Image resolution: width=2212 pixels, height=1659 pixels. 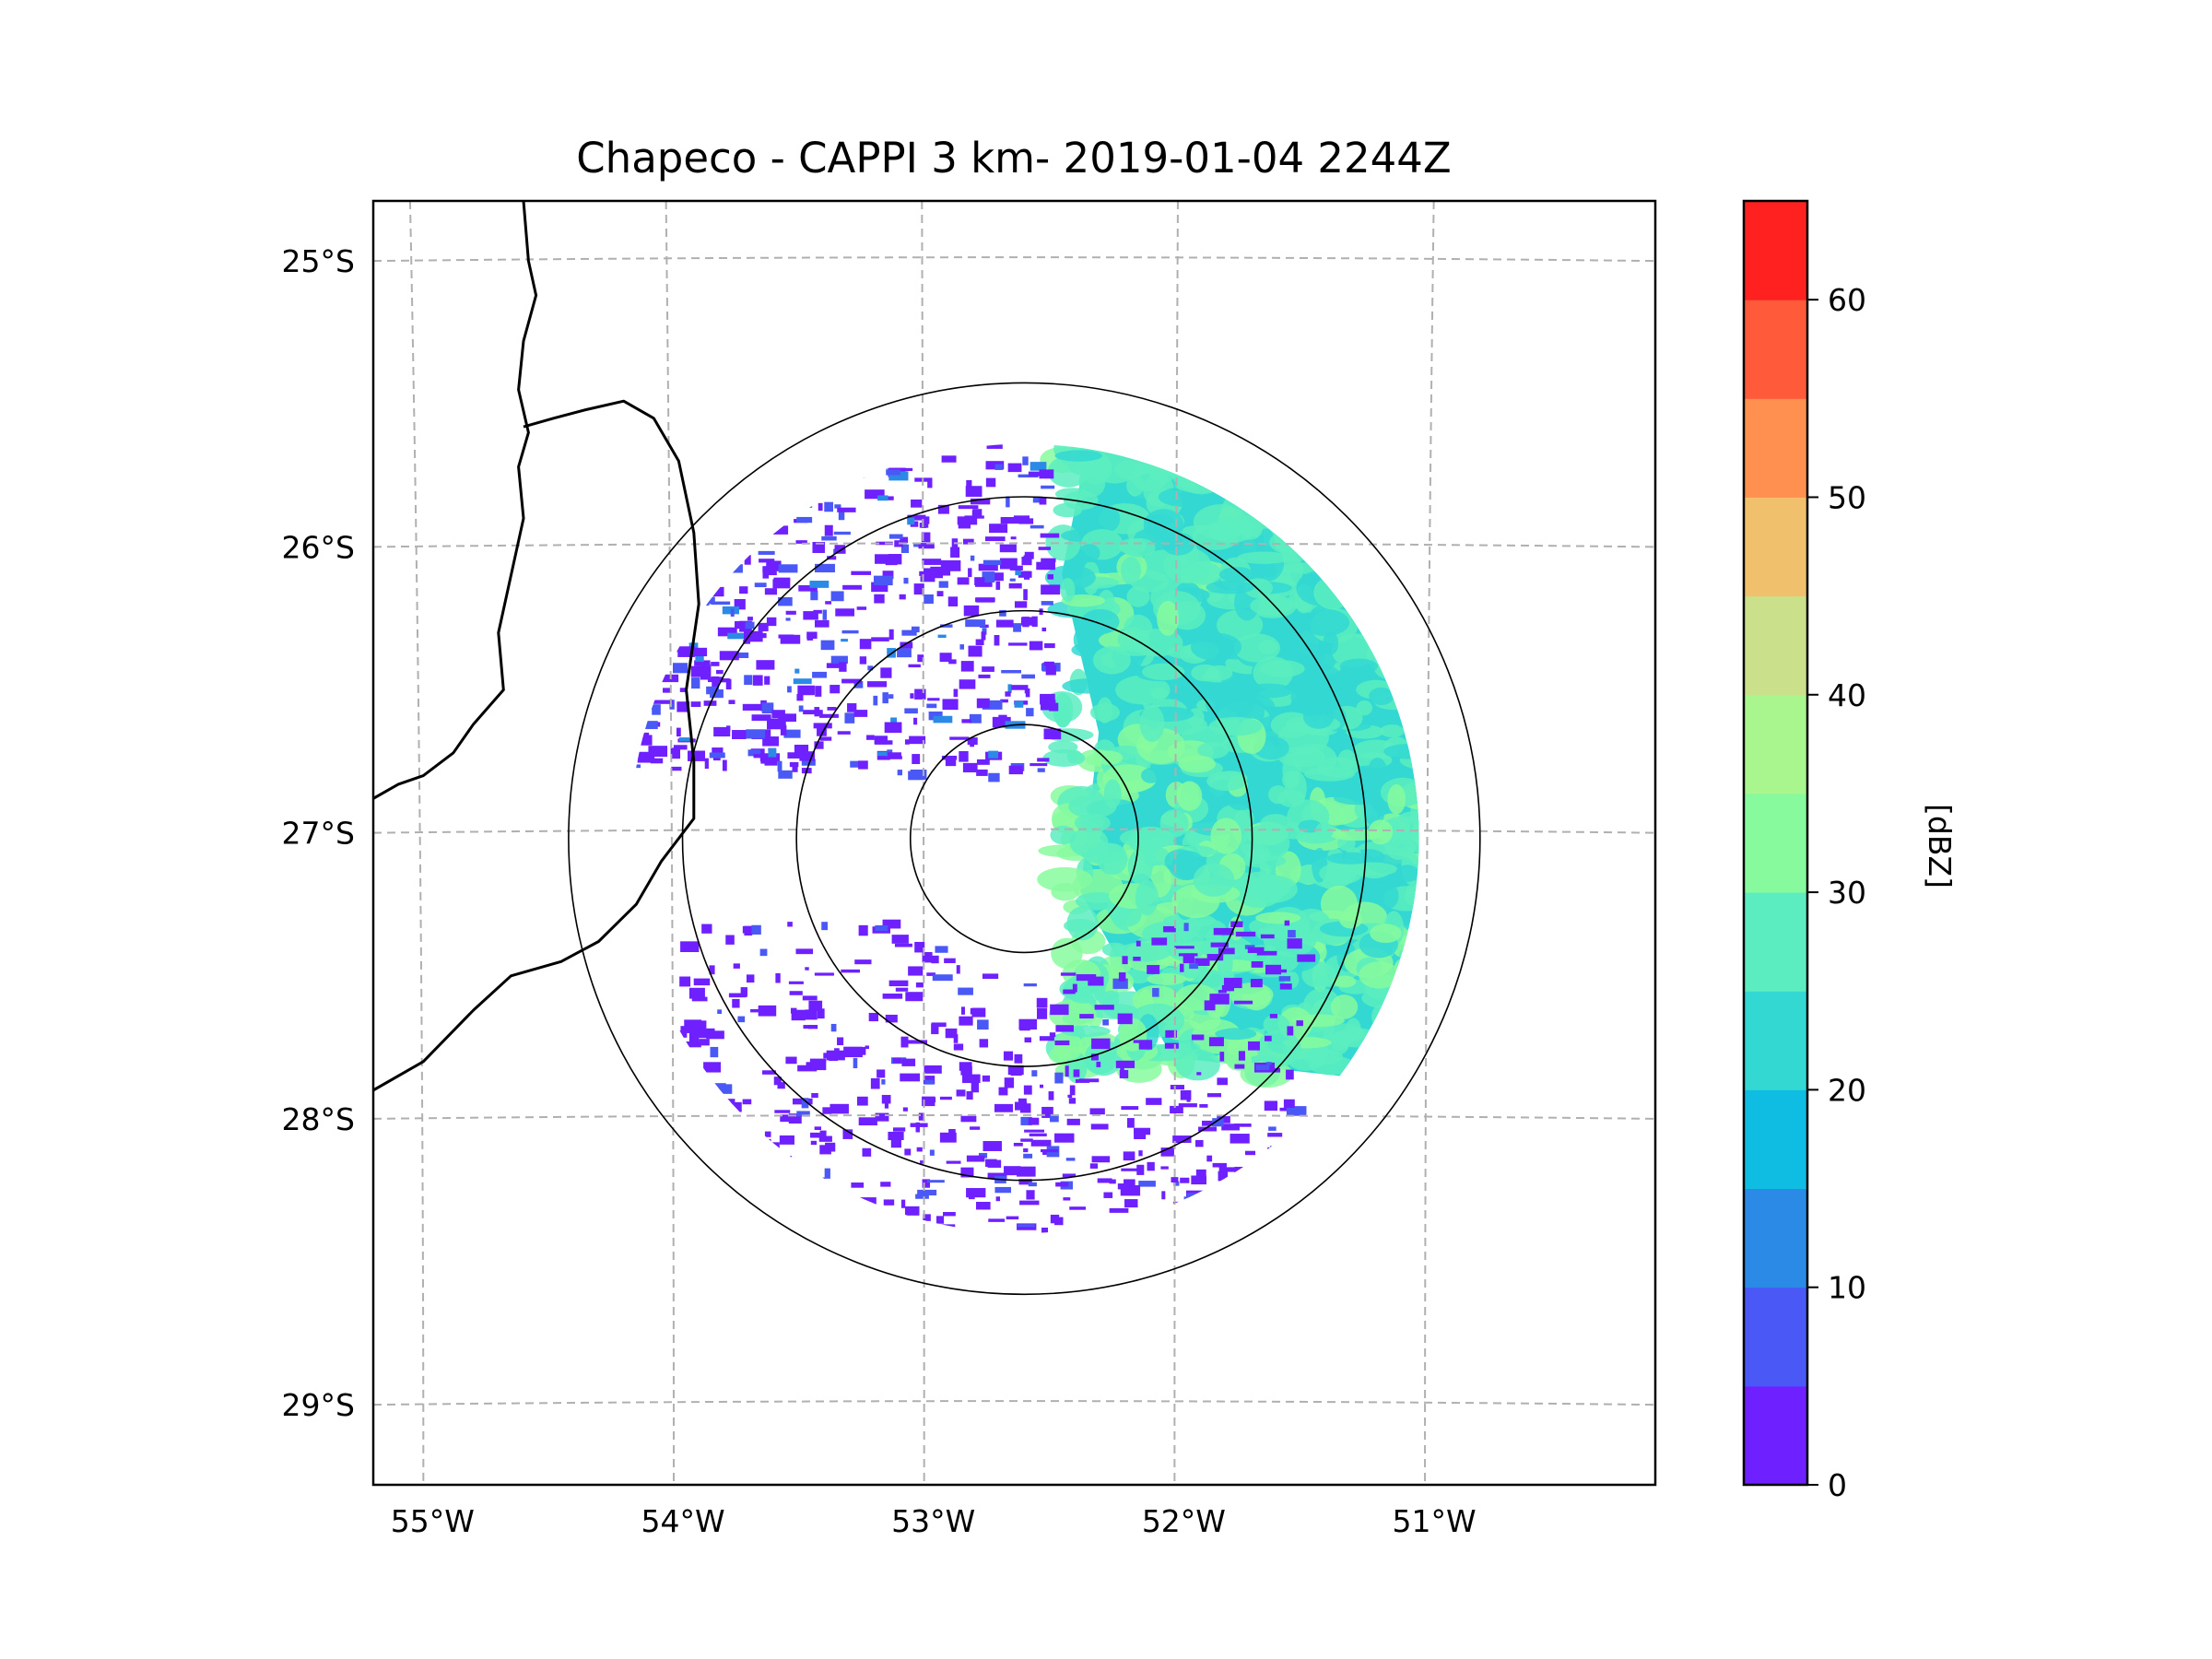 What do you see at coordinates (318, 547) in the screenshot?
I see `lat-tick-label: 26°S` at bounding box center [318, 547].